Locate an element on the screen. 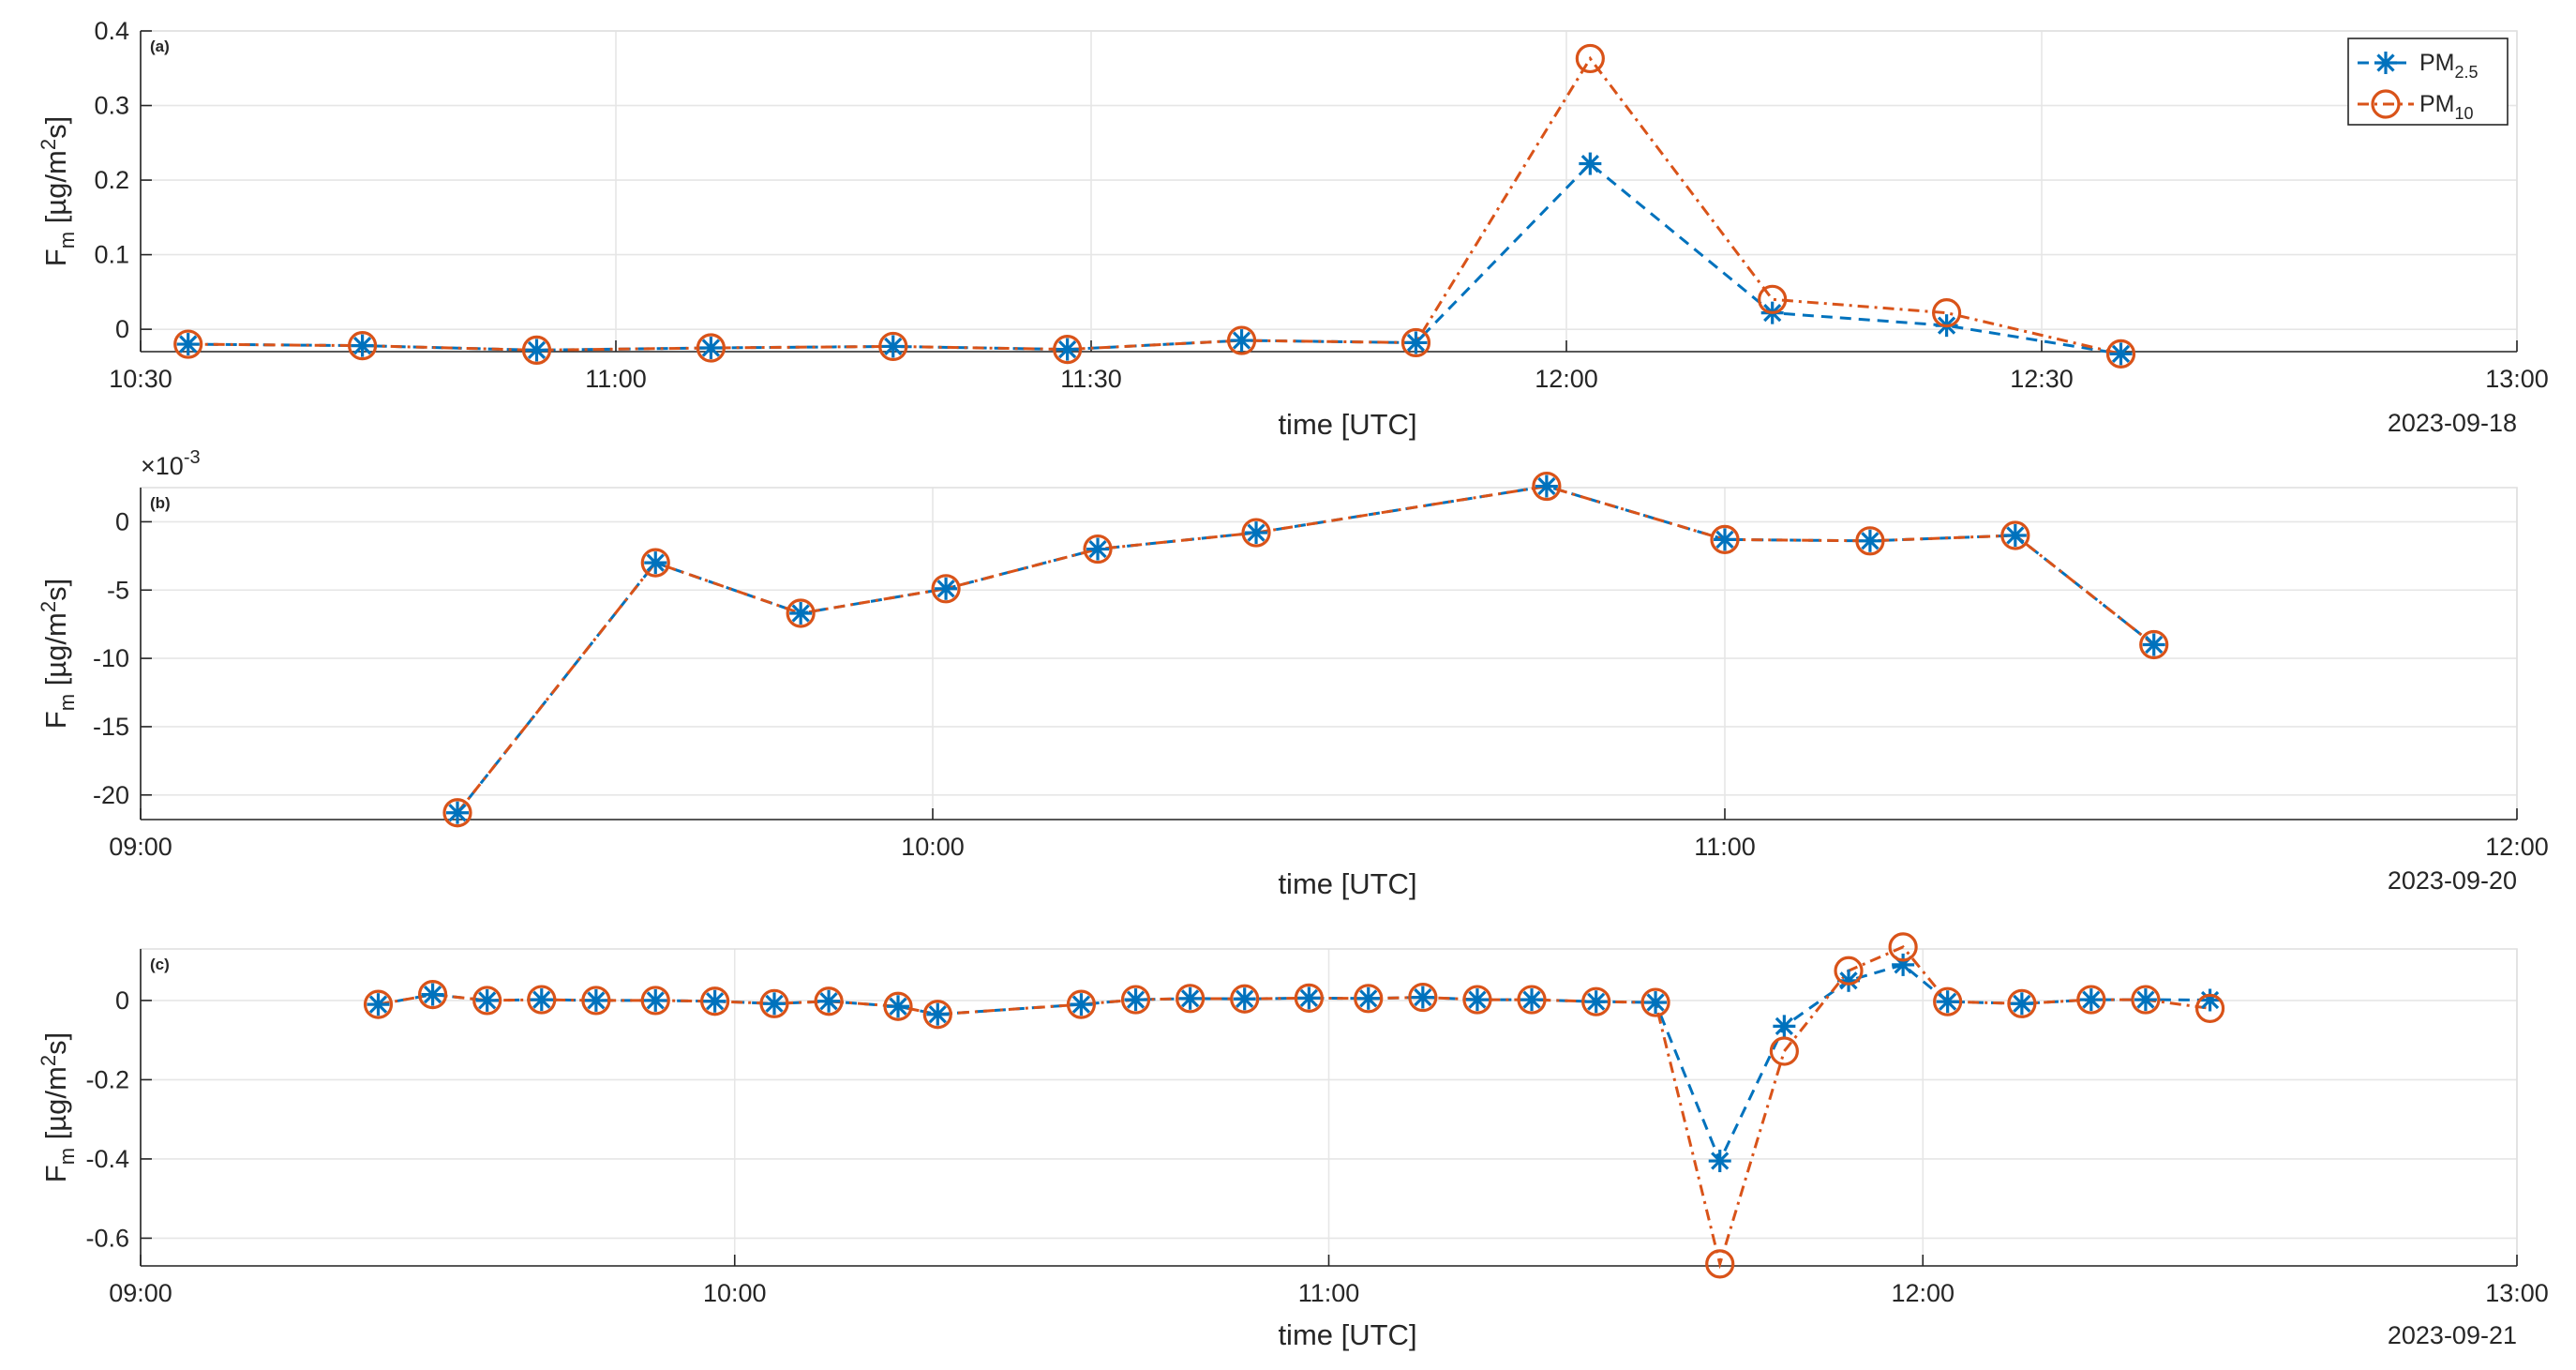  legend-label-base: PM is located at coordinates (2437, 63).